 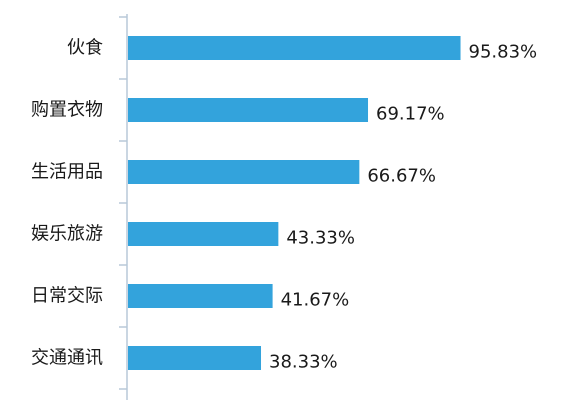 What do you see at coordinates (401, 176) in the screenshot?
I see `data-label: 66.67%` at bounding box center [401, 176].